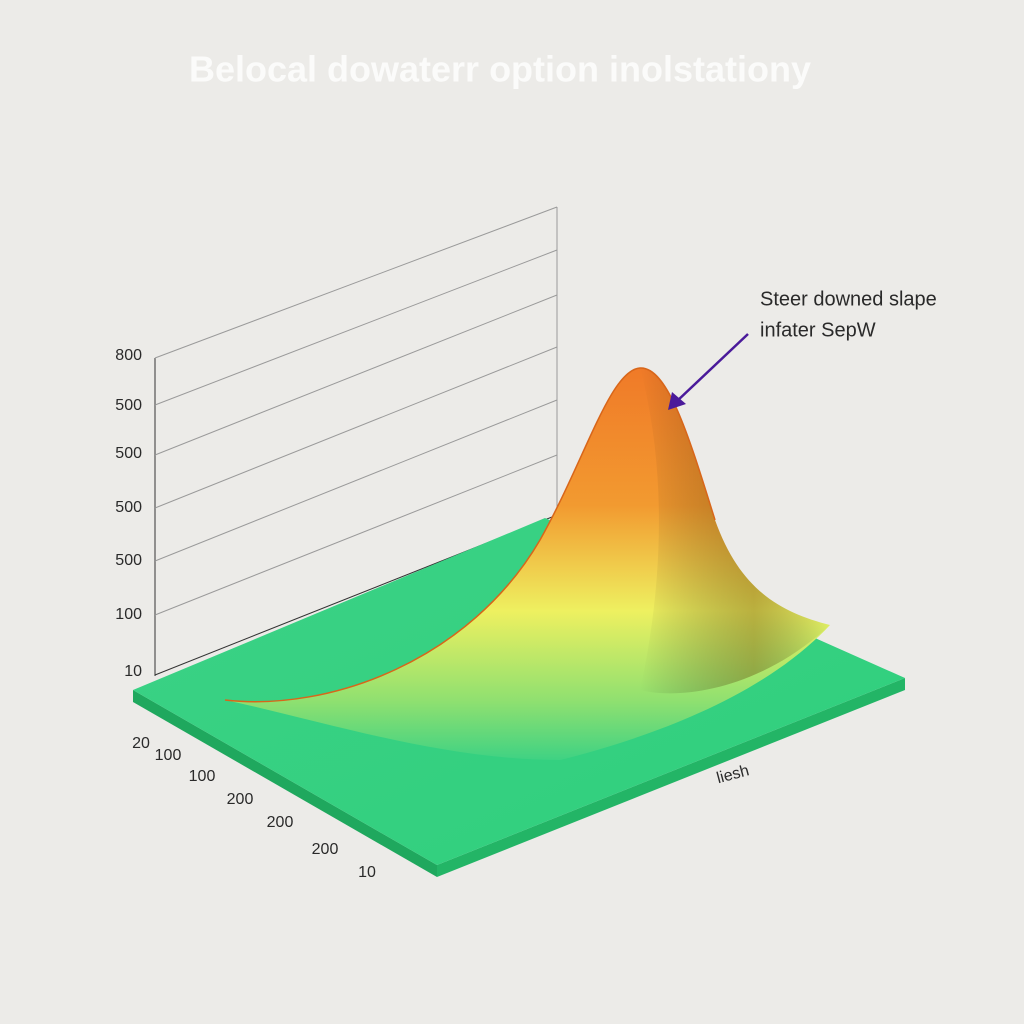 The image size is (1024, 1024). What do you see at coordinates (133, 671) in the screenshot?
I see `y-tick-label: 10` at bounding box center [133, 671].